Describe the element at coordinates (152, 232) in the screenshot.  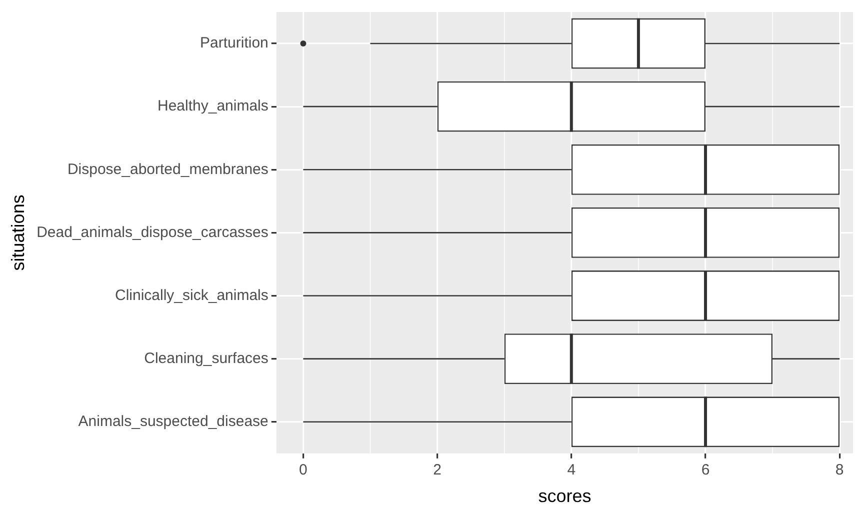
I see `y-tick-label: Dead_animals_dispose_carcasses` at that location.